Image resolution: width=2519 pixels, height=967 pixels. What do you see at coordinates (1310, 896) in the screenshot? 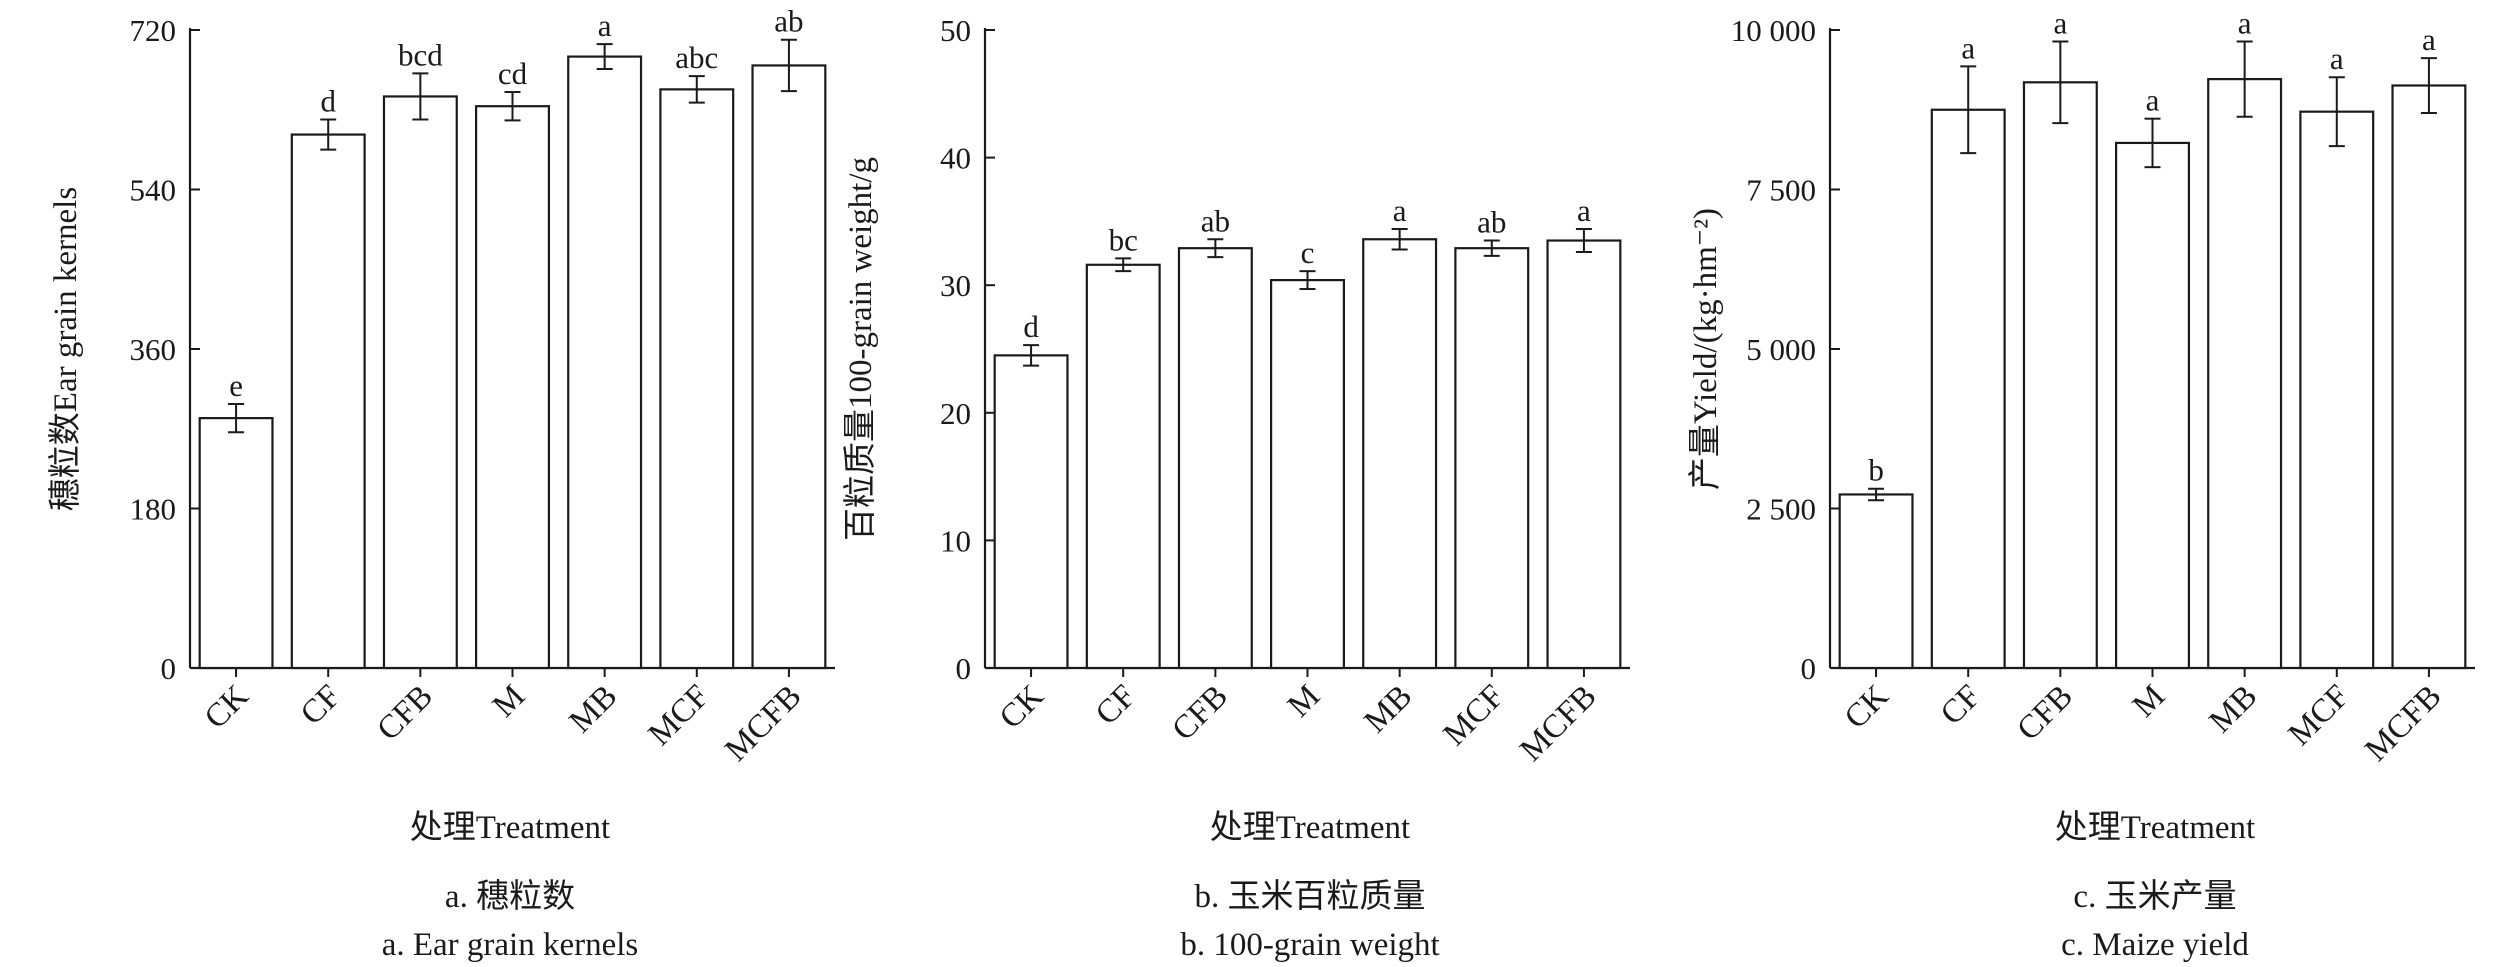
I see `caption-cn: b. 玉米百粒质量` at bounding box center [1310, 896].